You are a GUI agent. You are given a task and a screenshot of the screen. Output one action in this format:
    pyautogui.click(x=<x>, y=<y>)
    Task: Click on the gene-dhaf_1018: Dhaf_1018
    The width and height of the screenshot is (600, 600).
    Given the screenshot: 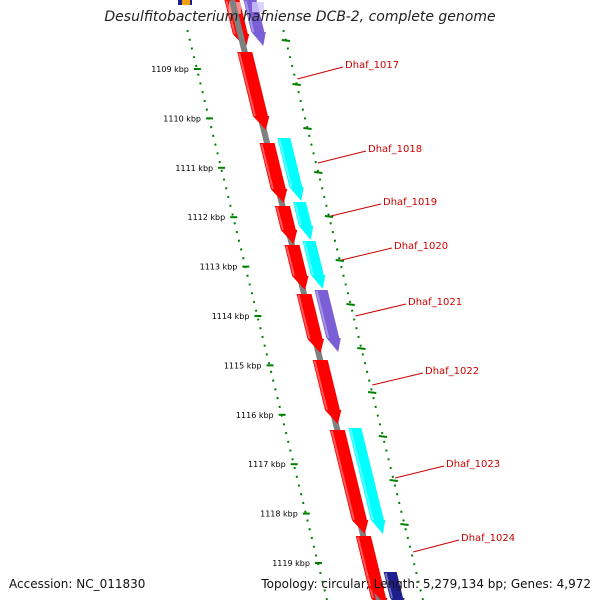 What is the action you would take?
    pyautogui.click(x=341, y=170)
    